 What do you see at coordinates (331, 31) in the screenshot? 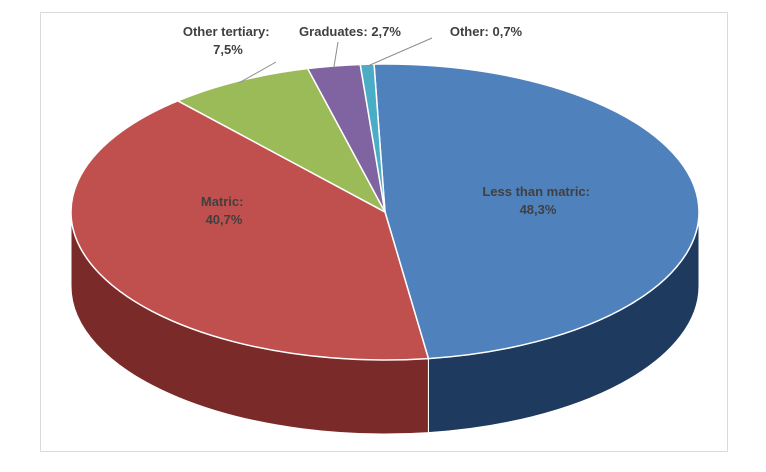
I see `label-graduates-name: Graduates` at bounding box center [331, 31].